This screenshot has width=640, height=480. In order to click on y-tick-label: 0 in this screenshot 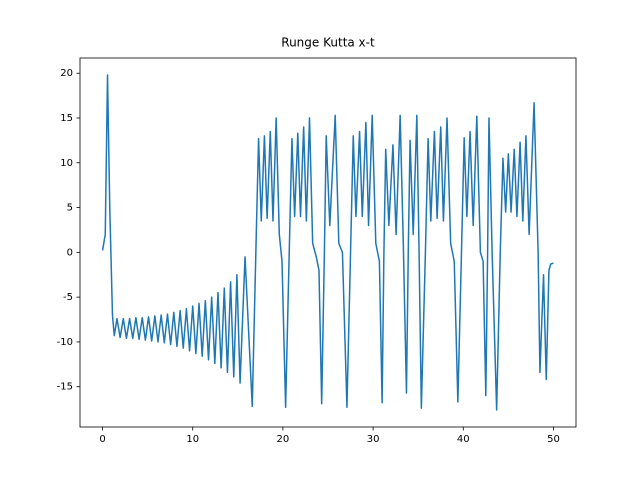, I will do `click(70, 252)`.